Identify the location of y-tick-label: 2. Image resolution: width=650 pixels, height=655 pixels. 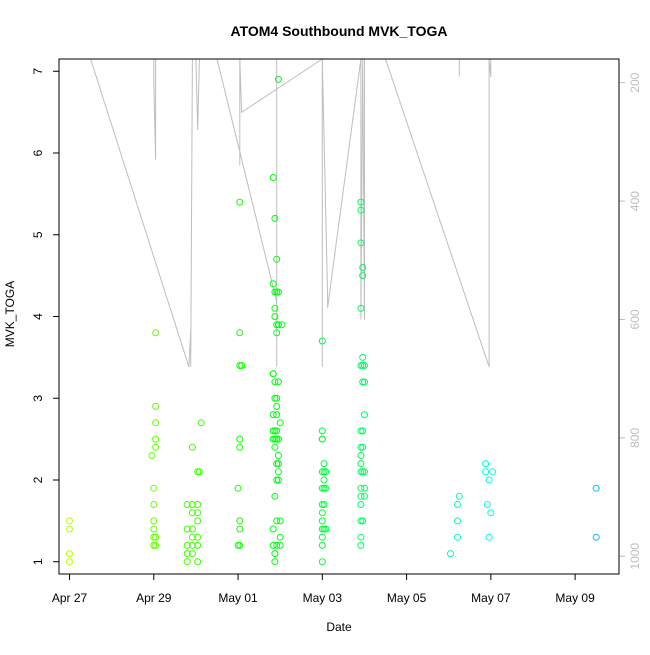
(38, 479).